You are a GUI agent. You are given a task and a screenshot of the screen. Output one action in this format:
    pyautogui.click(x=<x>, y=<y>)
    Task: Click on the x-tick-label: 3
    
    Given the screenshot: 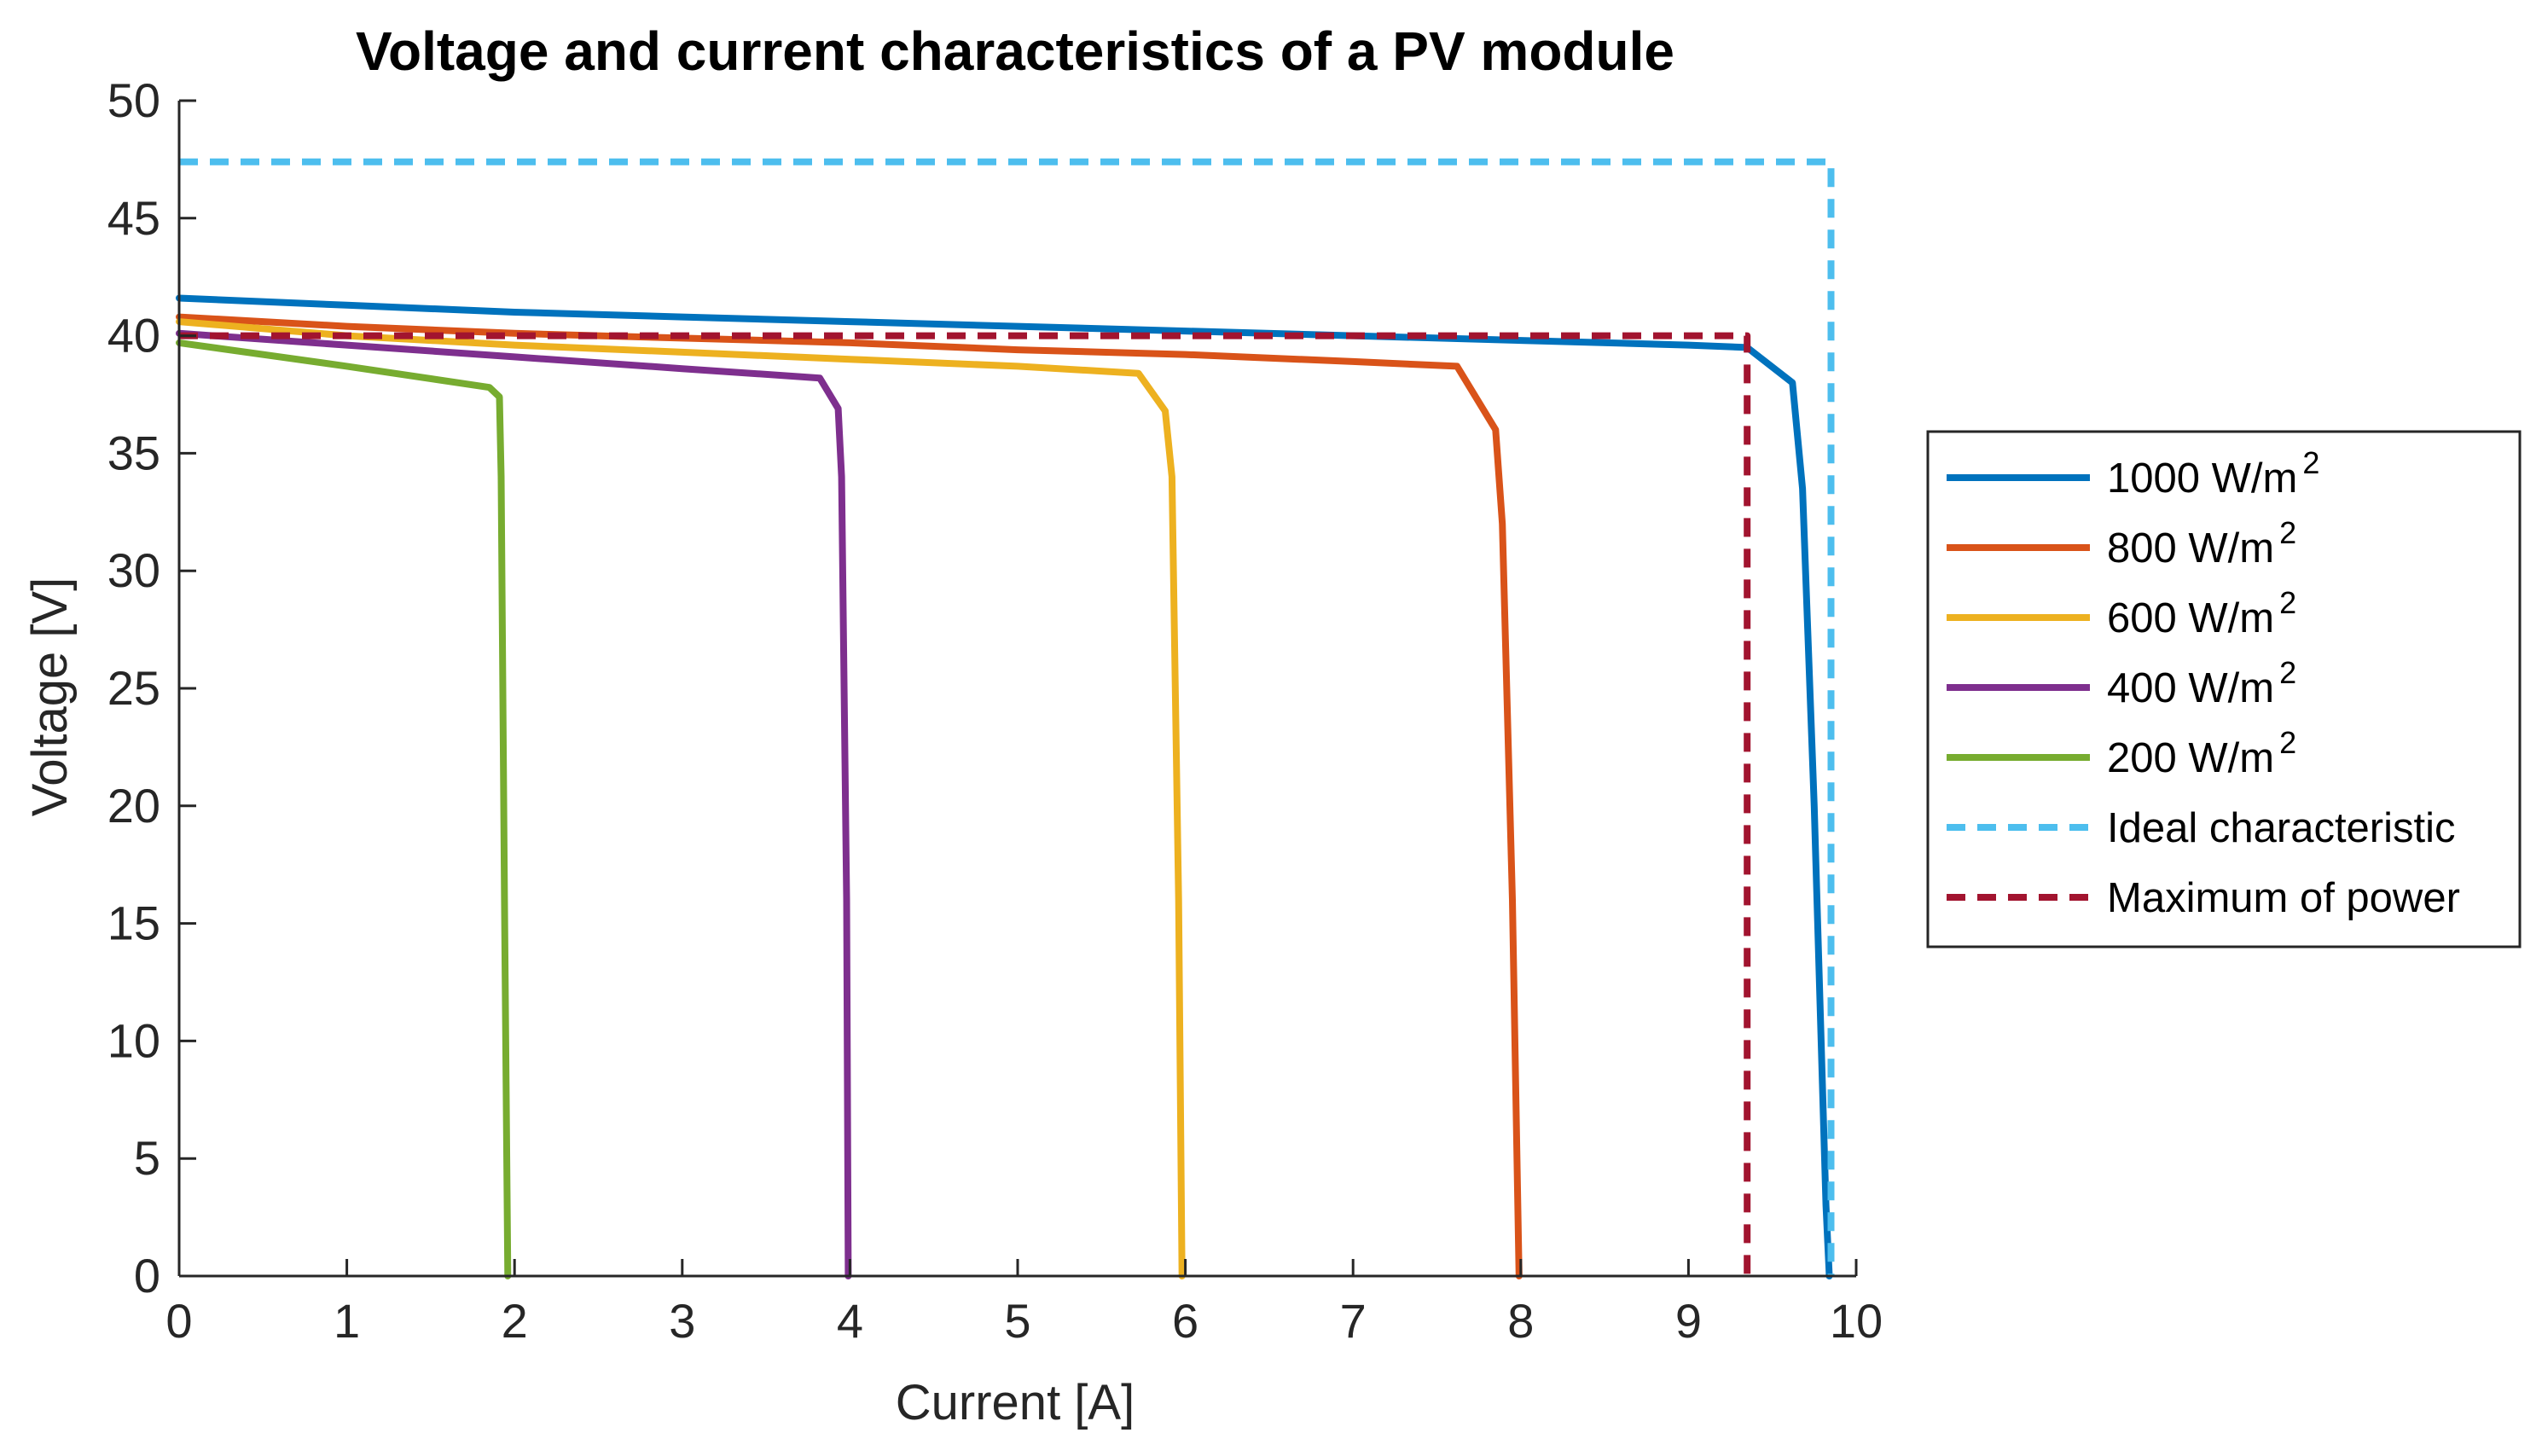 What is the action you would take?
    pyautogui.click(x=682, y=1321)
    